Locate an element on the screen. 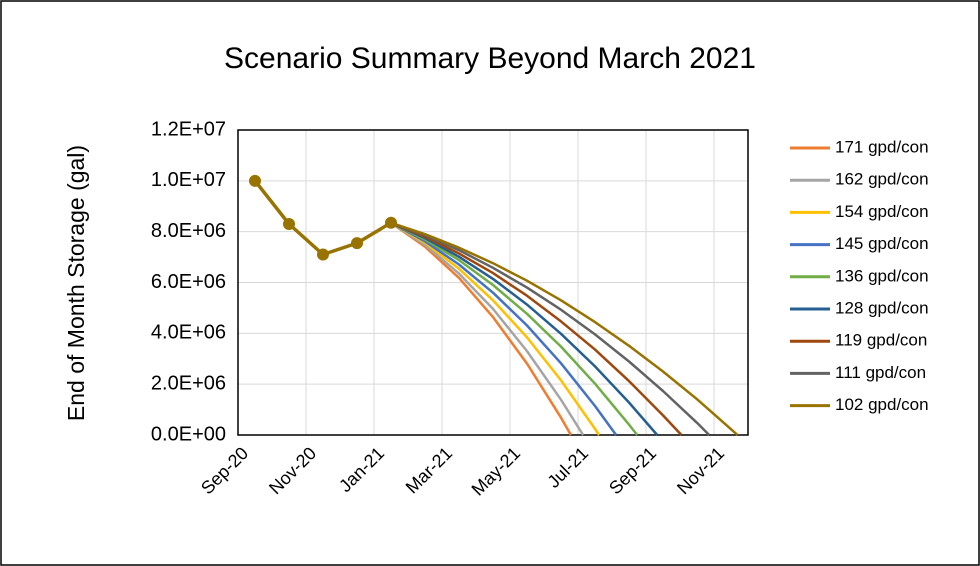 This screenshot has height=566, width=980. y-tick-label: 2.0E+06 is located at coordinates (188, 383).